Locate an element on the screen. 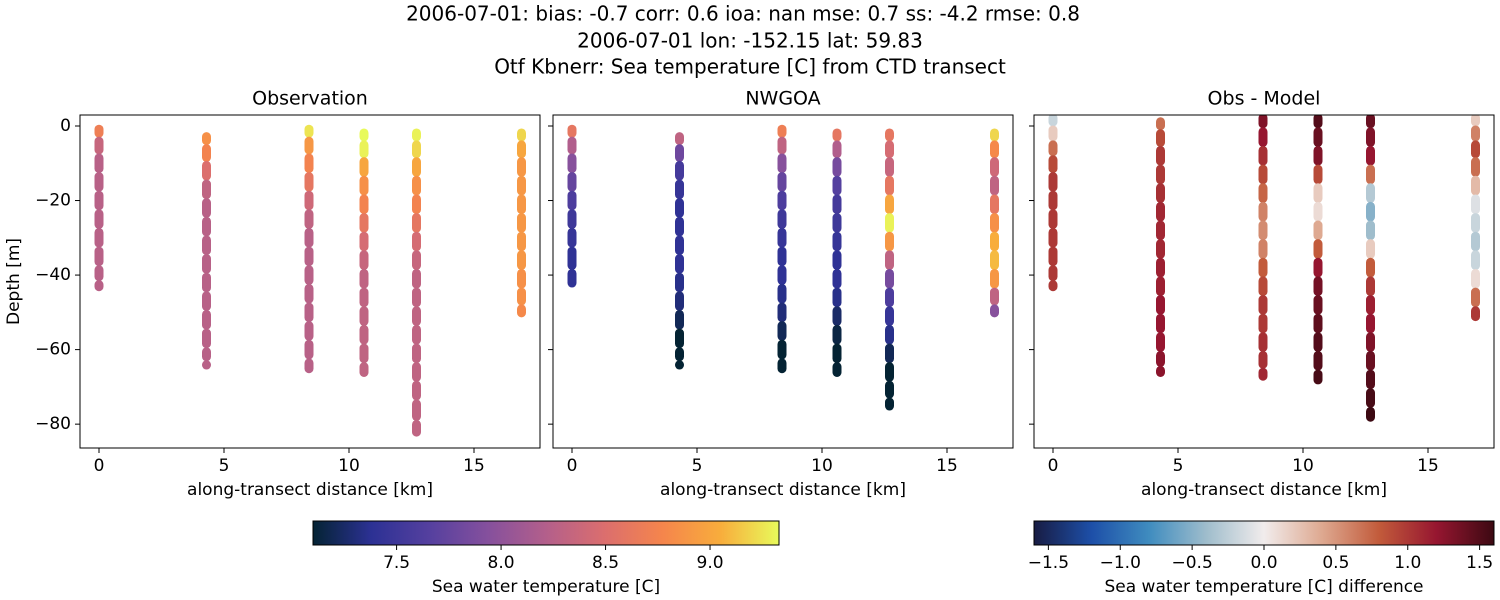  panel-title: Obs - Model is located at coordinates (1264, 99).